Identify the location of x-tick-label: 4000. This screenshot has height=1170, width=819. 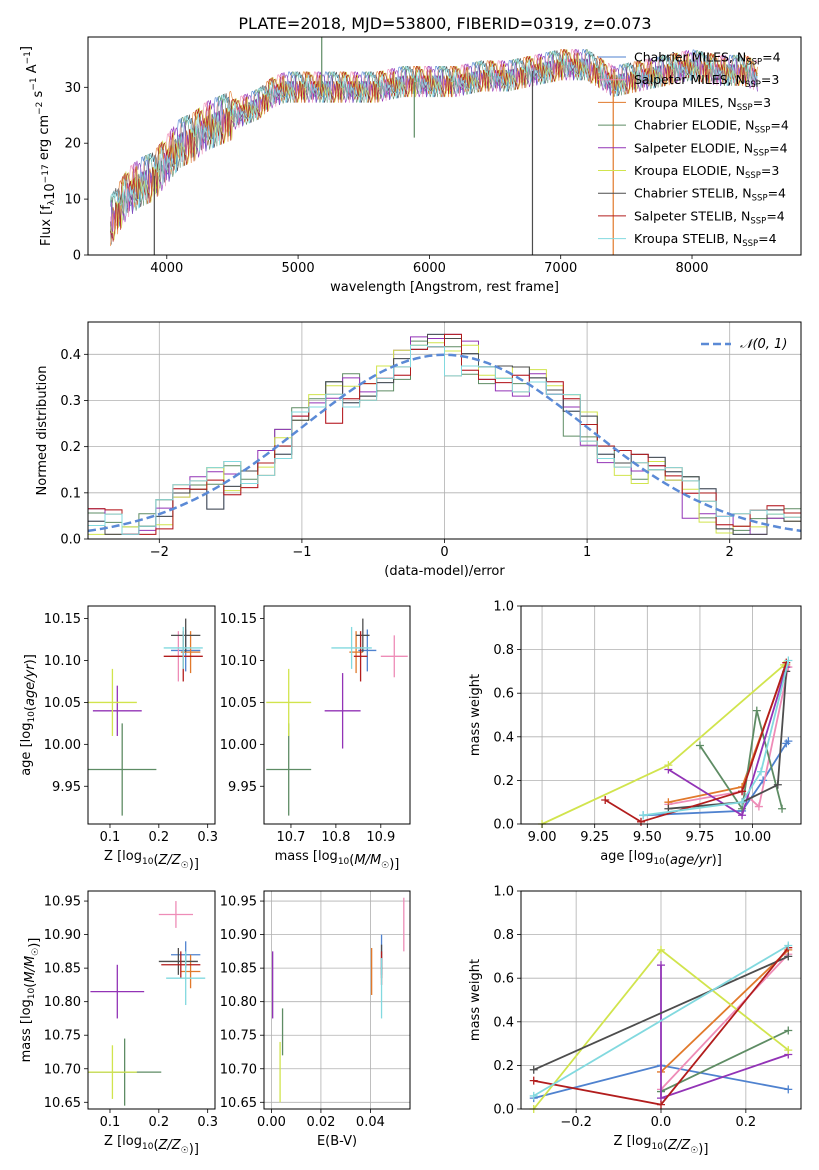
(166, 268).